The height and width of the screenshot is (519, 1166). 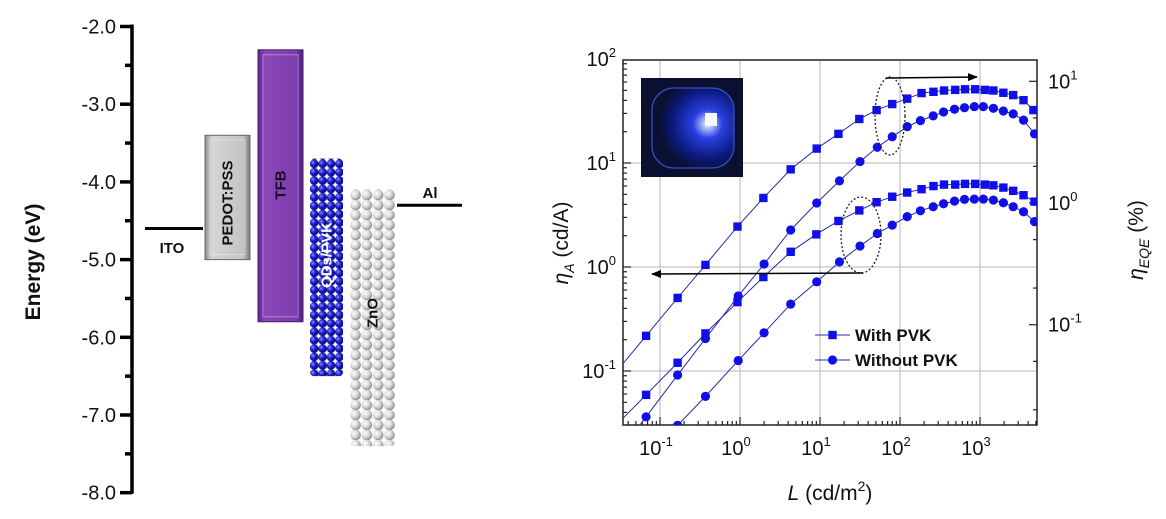 What do you see at coordinates (815, 447) in the screenshot?
I see `x-tick-label: 10¹` at bounding box center [815, 447].